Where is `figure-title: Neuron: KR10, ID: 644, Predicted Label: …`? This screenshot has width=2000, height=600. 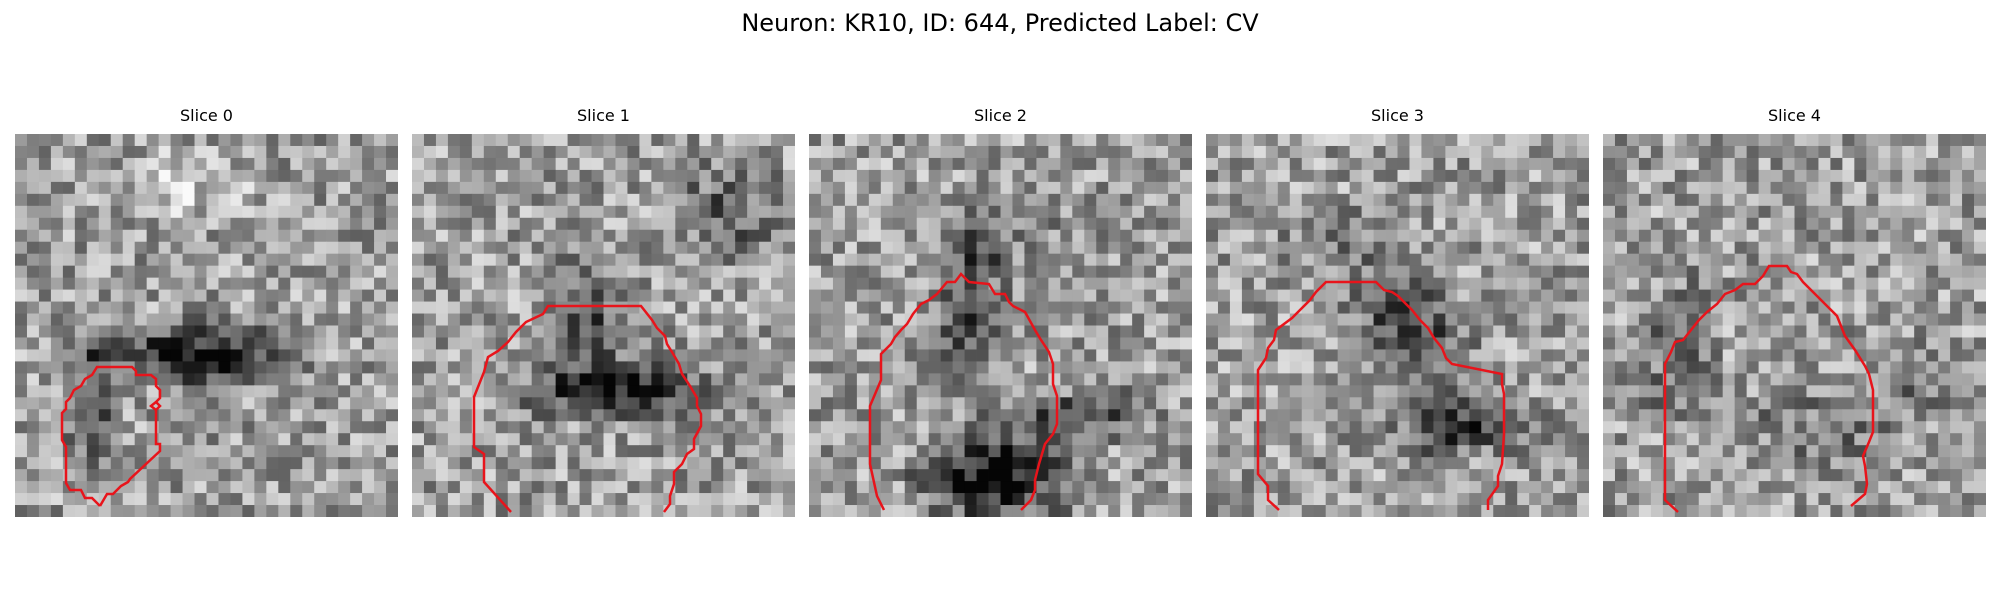
figure-title: Neuron: KR10, ID: 644, Predicted Label: … is located at coordinates (1000, 23).